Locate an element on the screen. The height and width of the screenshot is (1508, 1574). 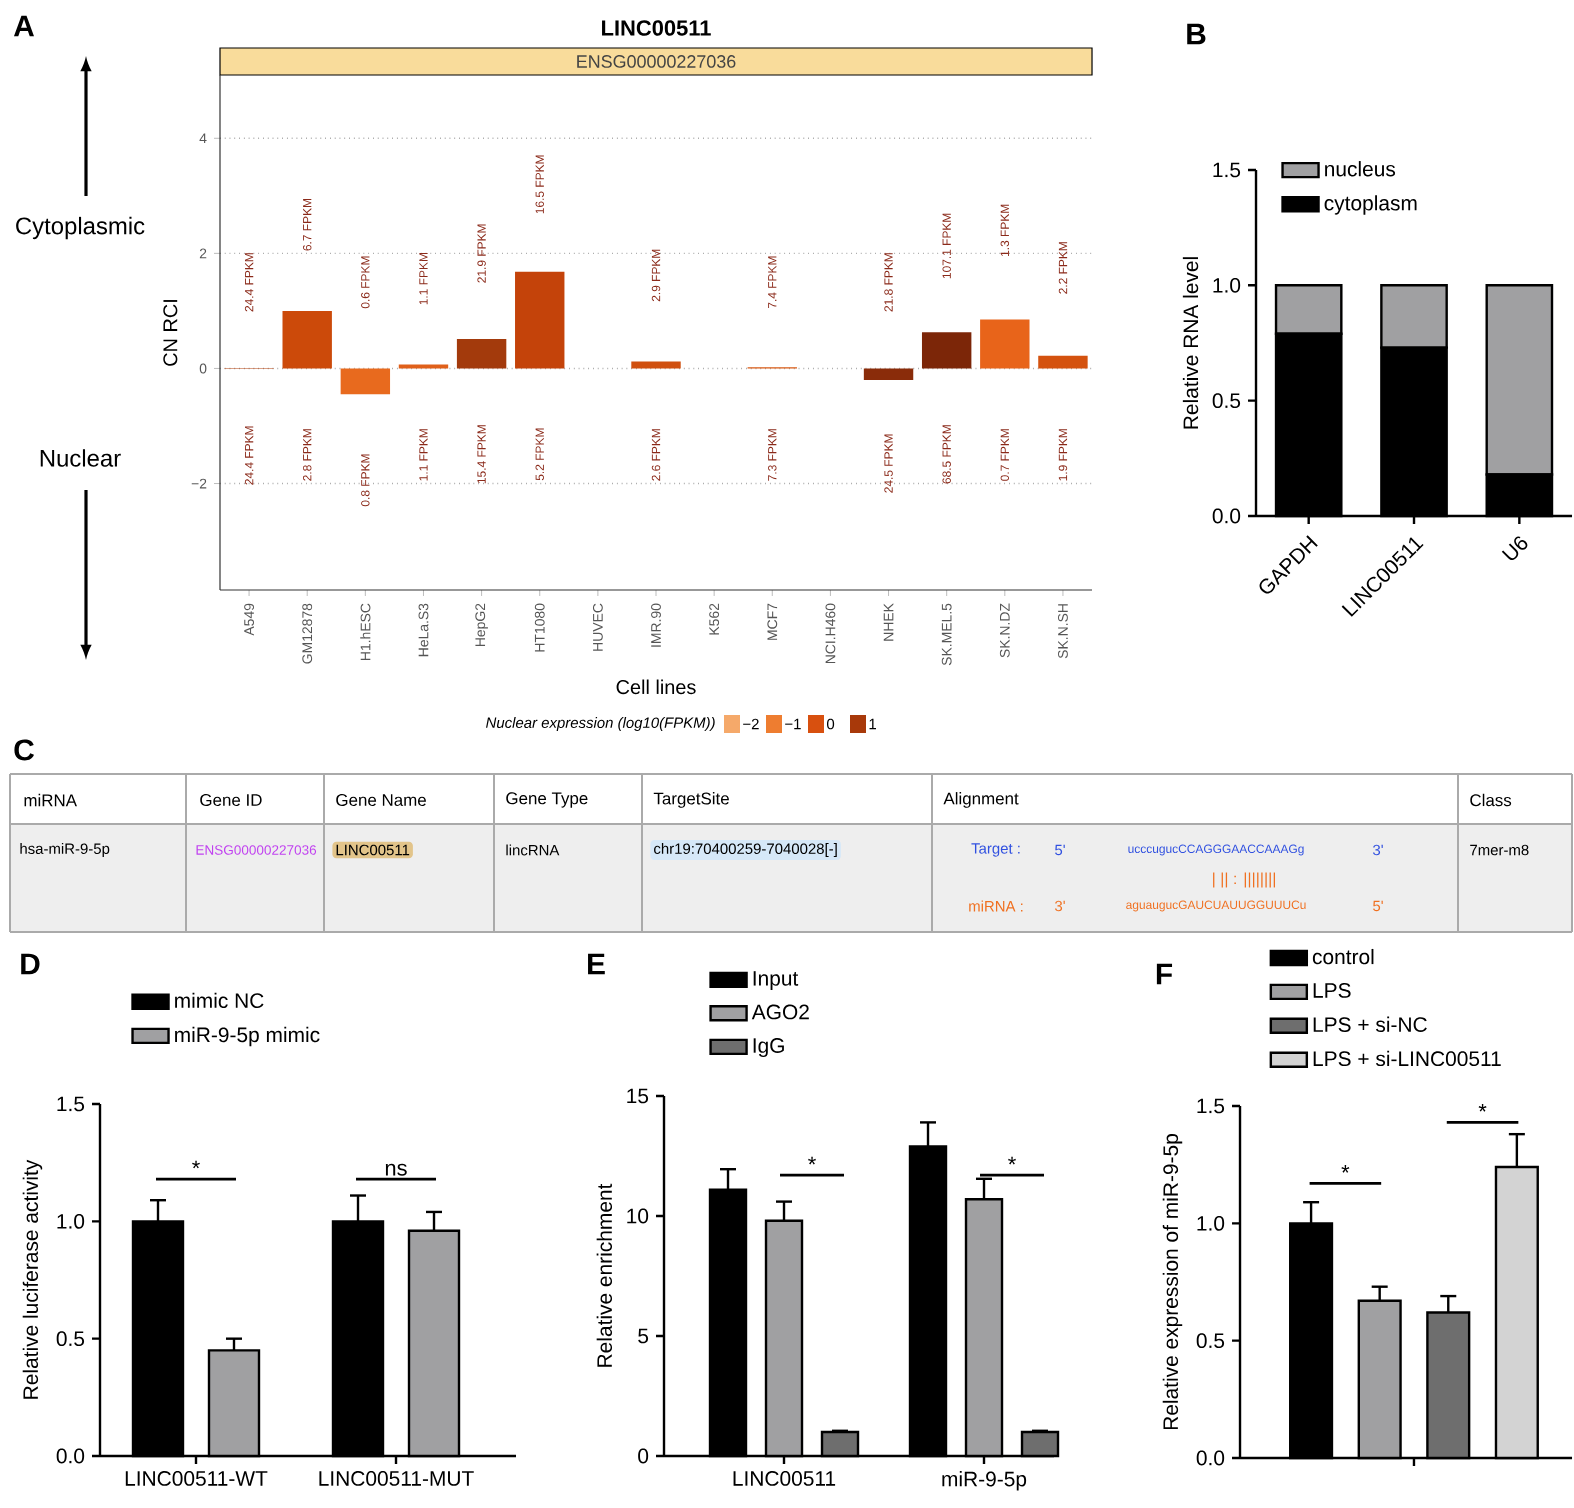
chart-title: LINC00511 is located at coordinates (656, 28).